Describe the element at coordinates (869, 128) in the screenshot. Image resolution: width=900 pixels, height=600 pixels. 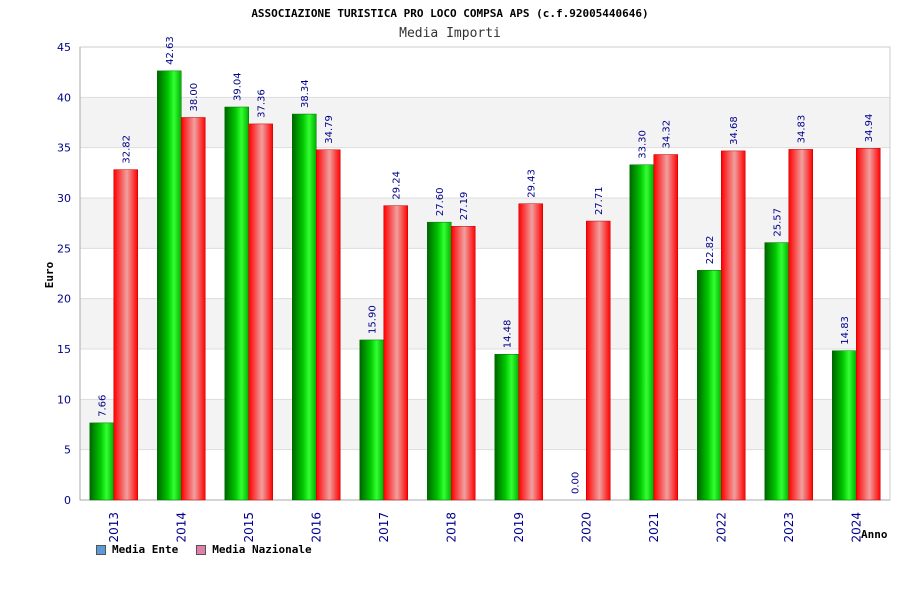
I see `data-label-media-nazionale: 34.94` at that location.